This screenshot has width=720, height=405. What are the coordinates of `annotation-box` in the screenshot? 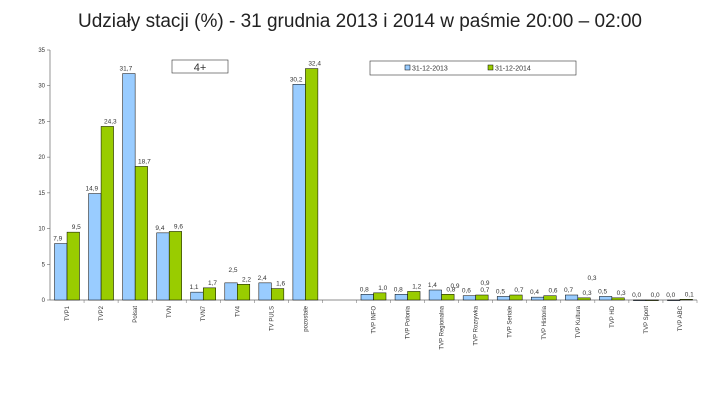 It's located at (200, 66).